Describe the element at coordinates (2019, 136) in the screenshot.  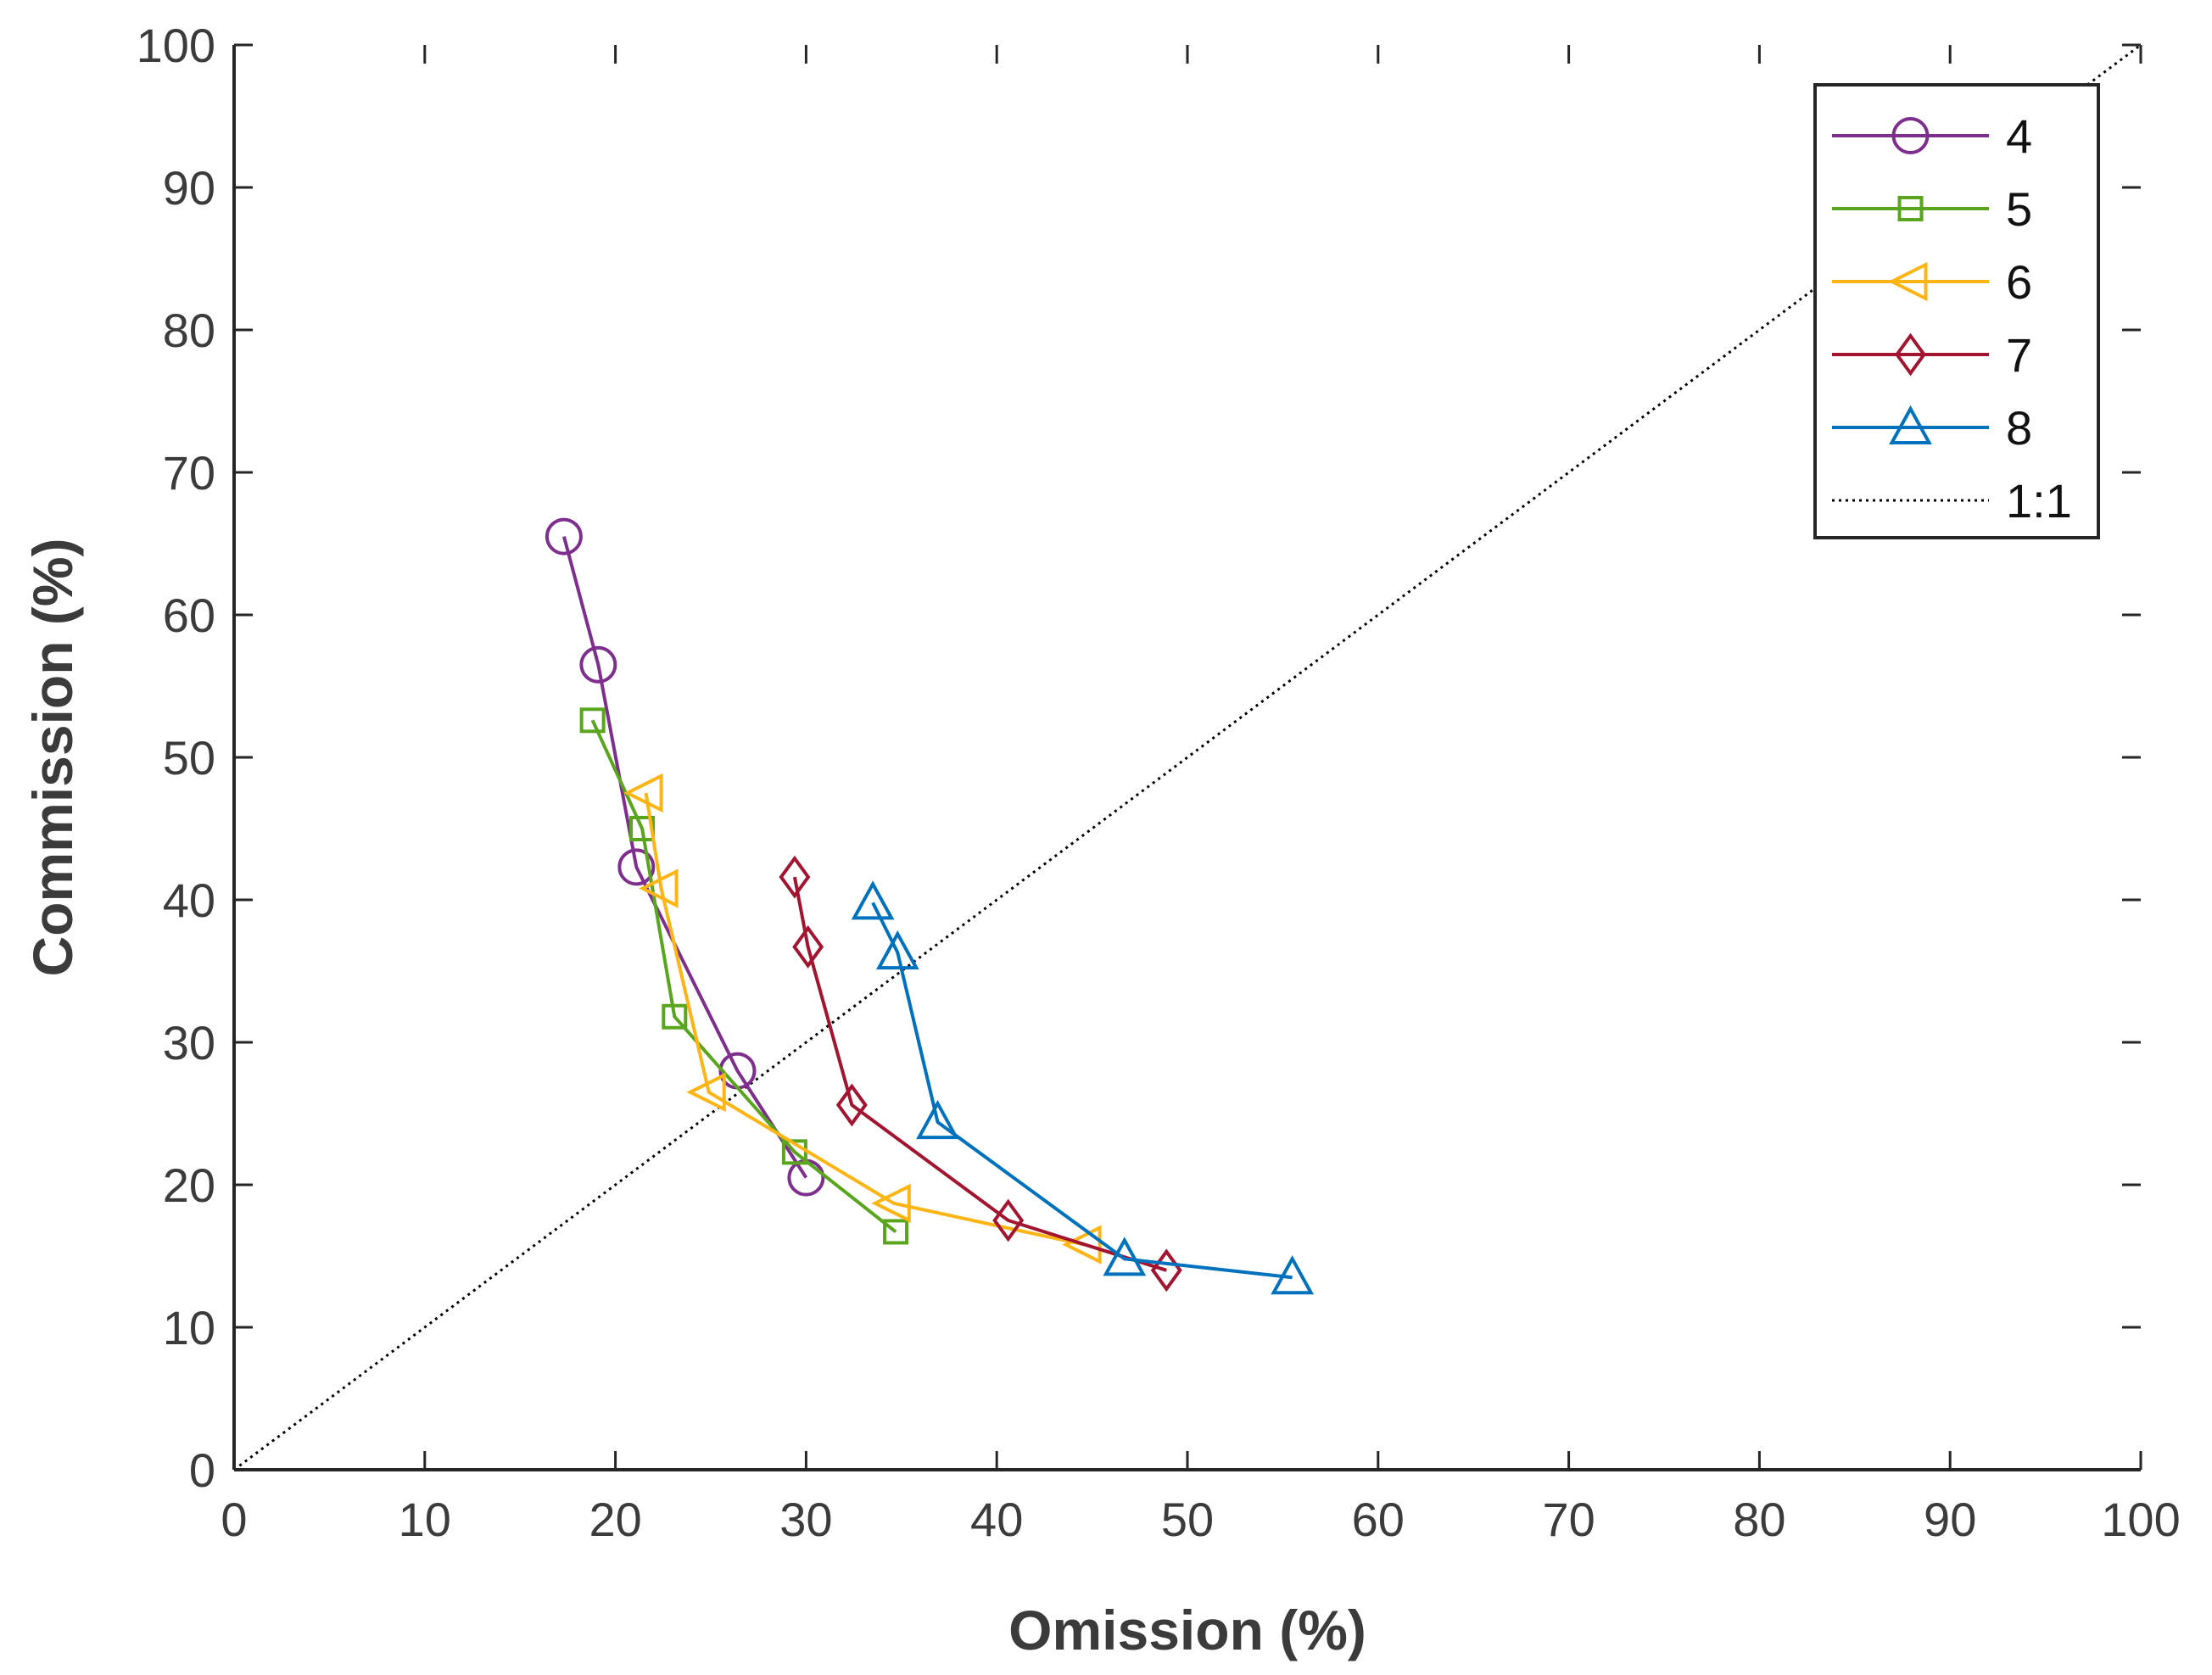
I see `legend-label: 4` at that location.